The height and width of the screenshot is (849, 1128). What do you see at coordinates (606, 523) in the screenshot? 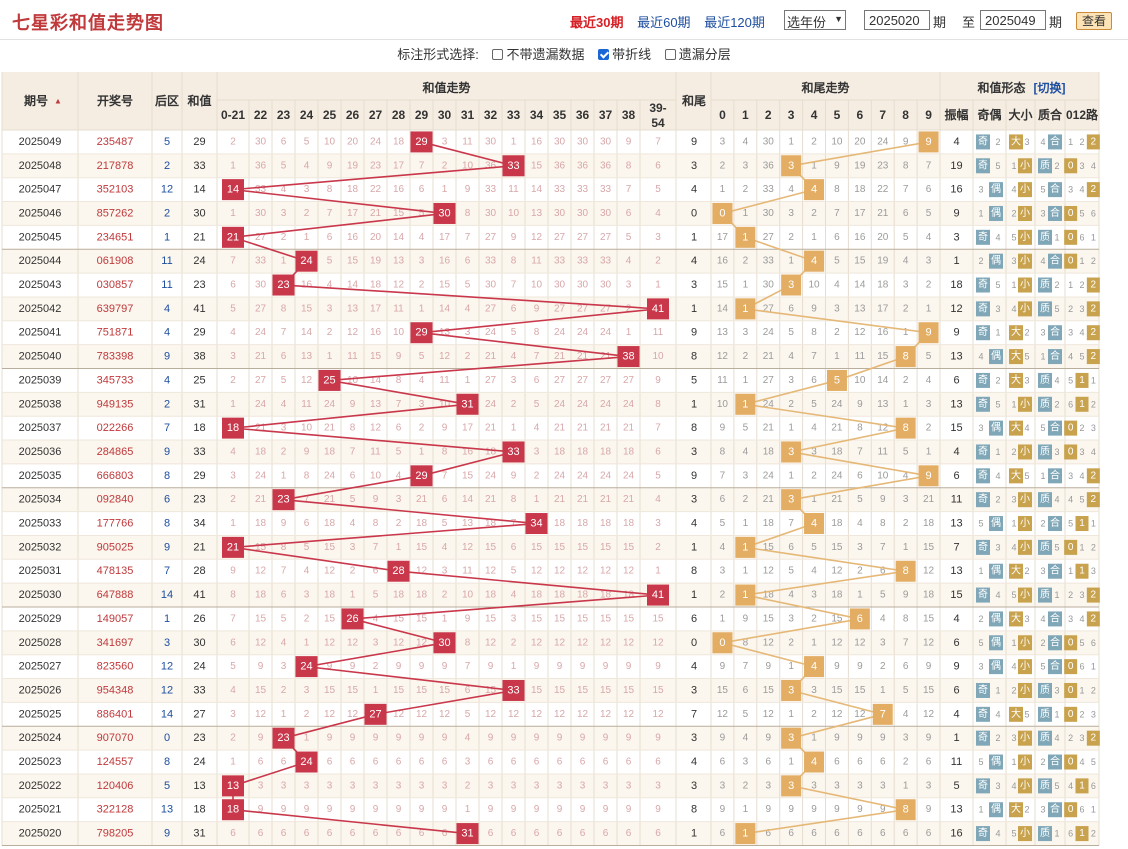
I see `sum-omission: 18` at bounding box center [606, 523].